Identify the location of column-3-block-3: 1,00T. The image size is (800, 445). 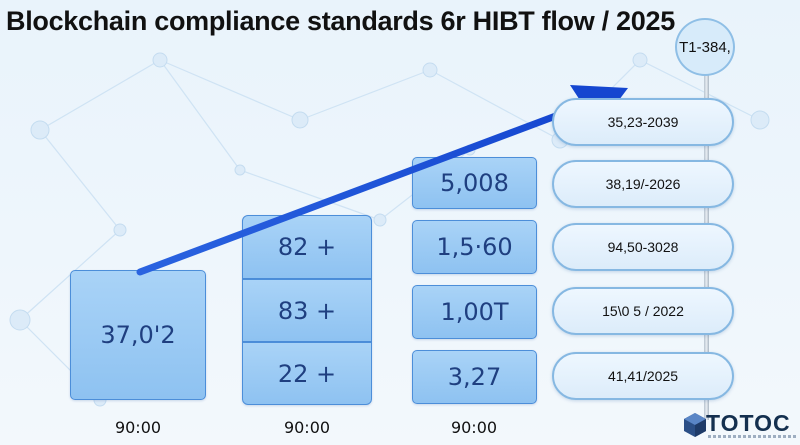
(474, 312).